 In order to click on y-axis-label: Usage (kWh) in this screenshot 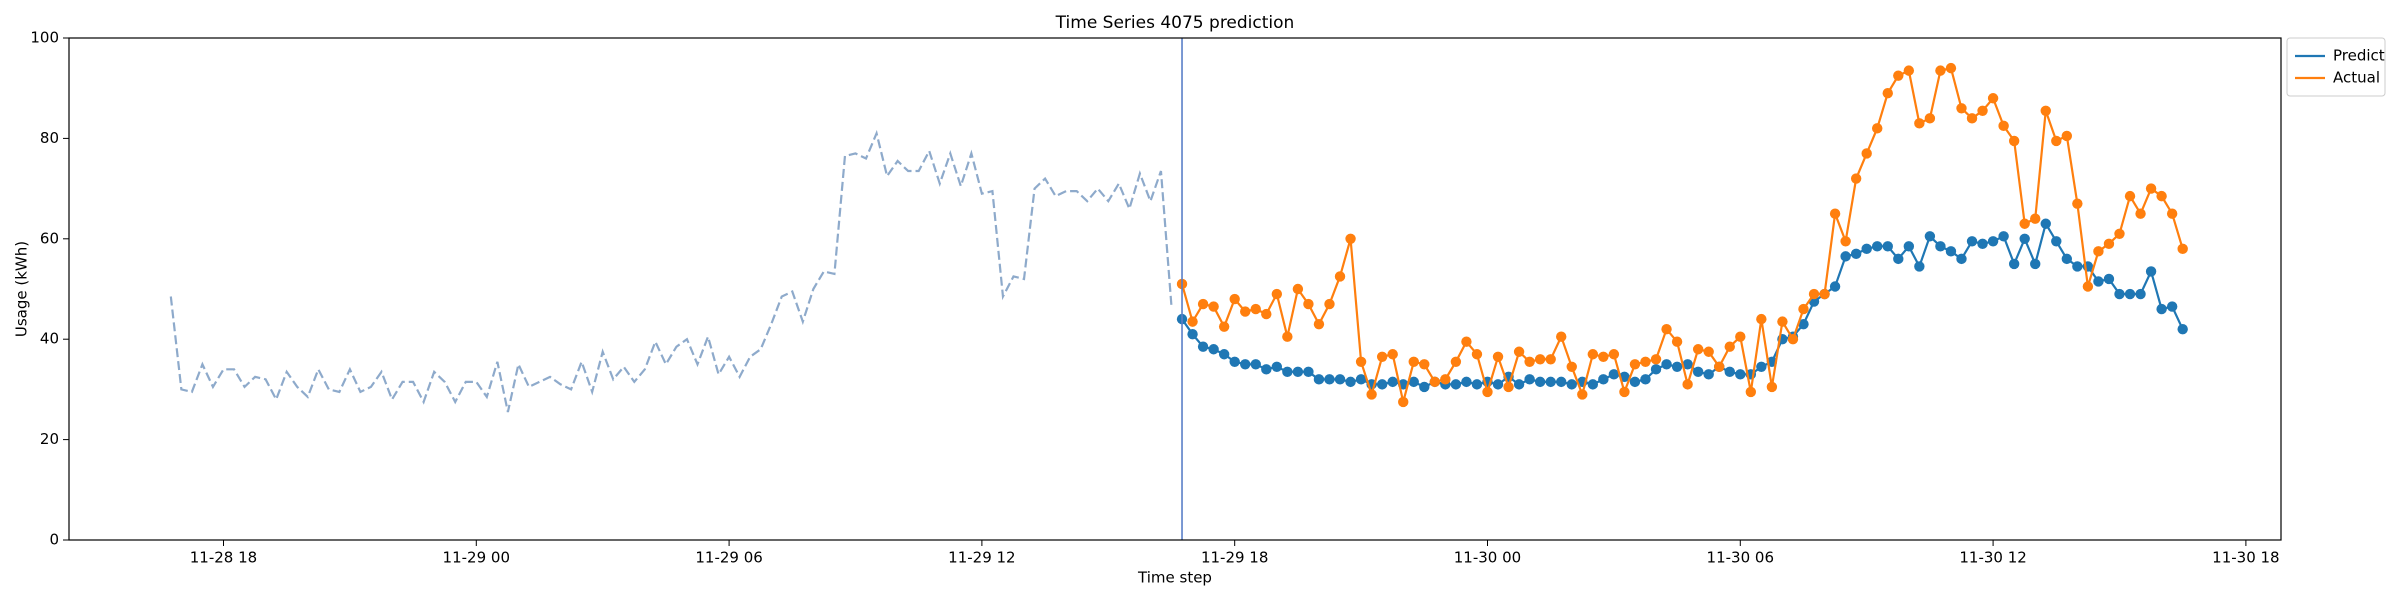, I will do `click(22, 289)`.